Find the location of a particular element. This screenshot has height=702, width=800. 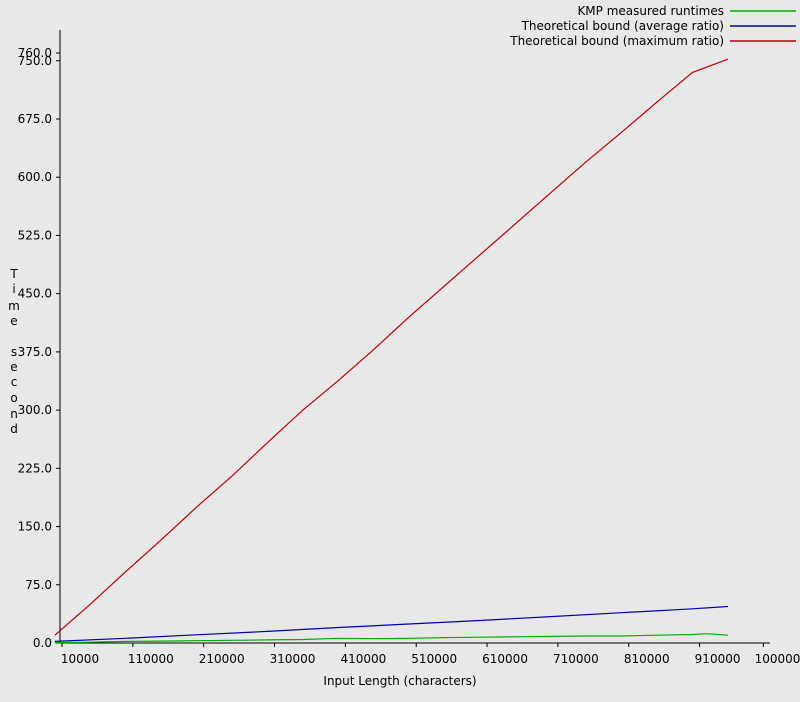

y-axis-label-glyph: c is located at coordinates (14, 382).